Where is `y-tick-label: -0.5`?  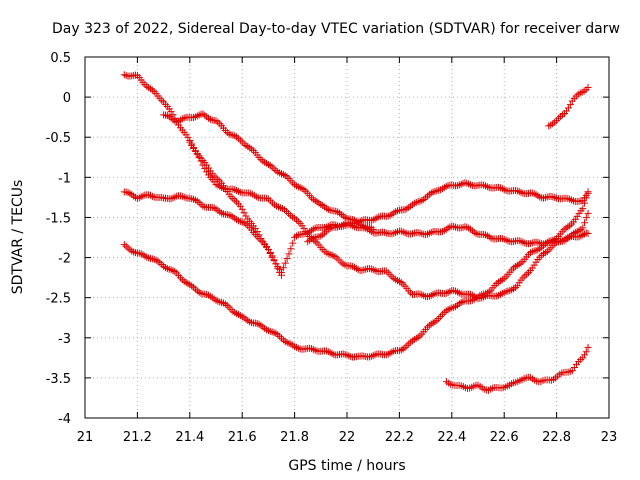
y-tick-label: -0.5 is located at coordinates (58, 138).